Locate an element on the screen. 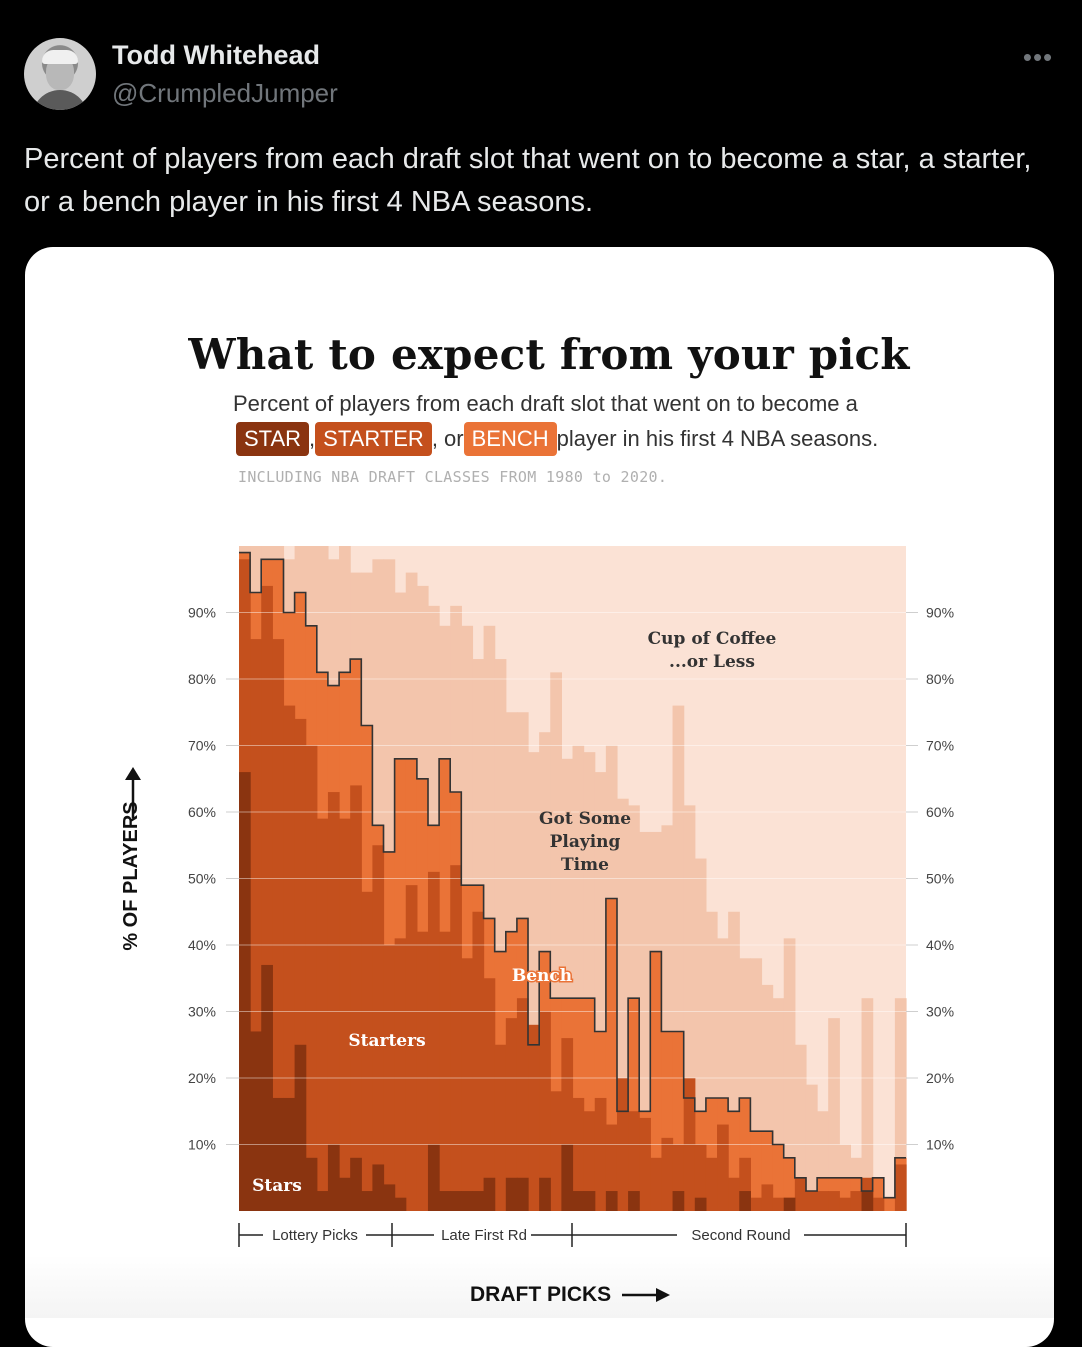 The image size is (1082, 1347). avatar is located at coordinates (60, 74).